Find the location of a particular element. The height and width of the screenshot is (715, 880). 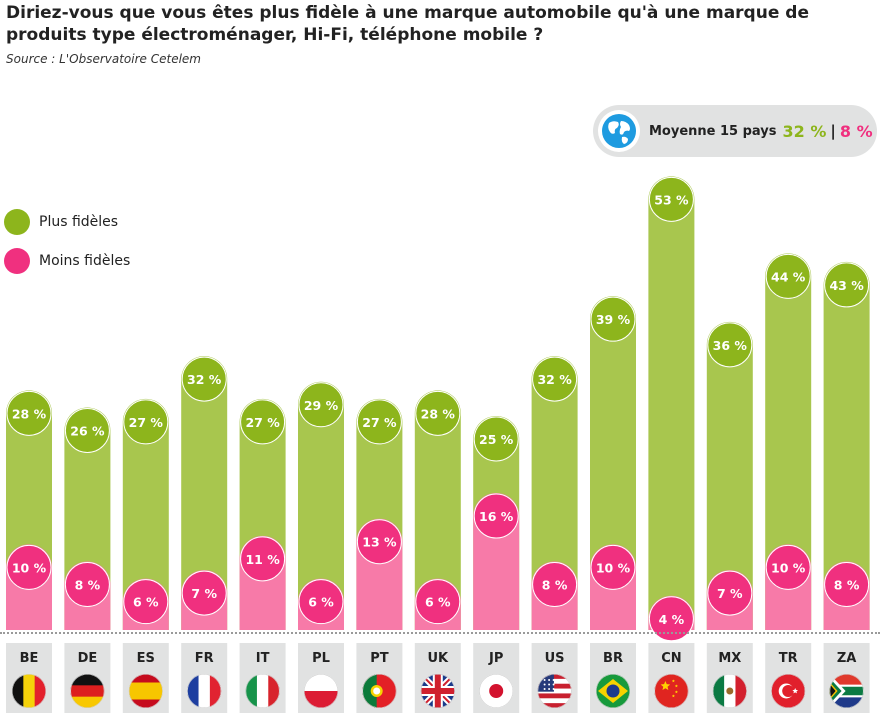

data-label-plus-fideles-US: 32 % is located at coordinates (554, 379).